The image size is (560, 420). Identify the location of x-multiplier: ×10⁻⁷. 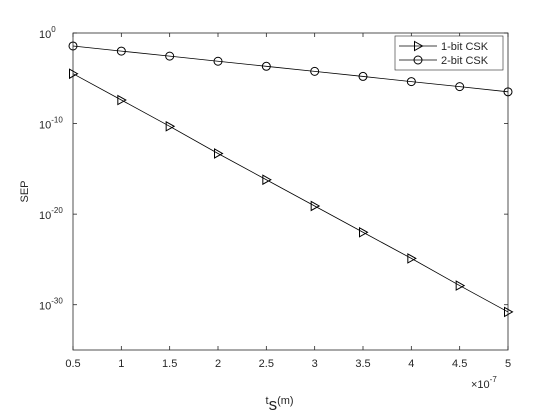
(484, 383).